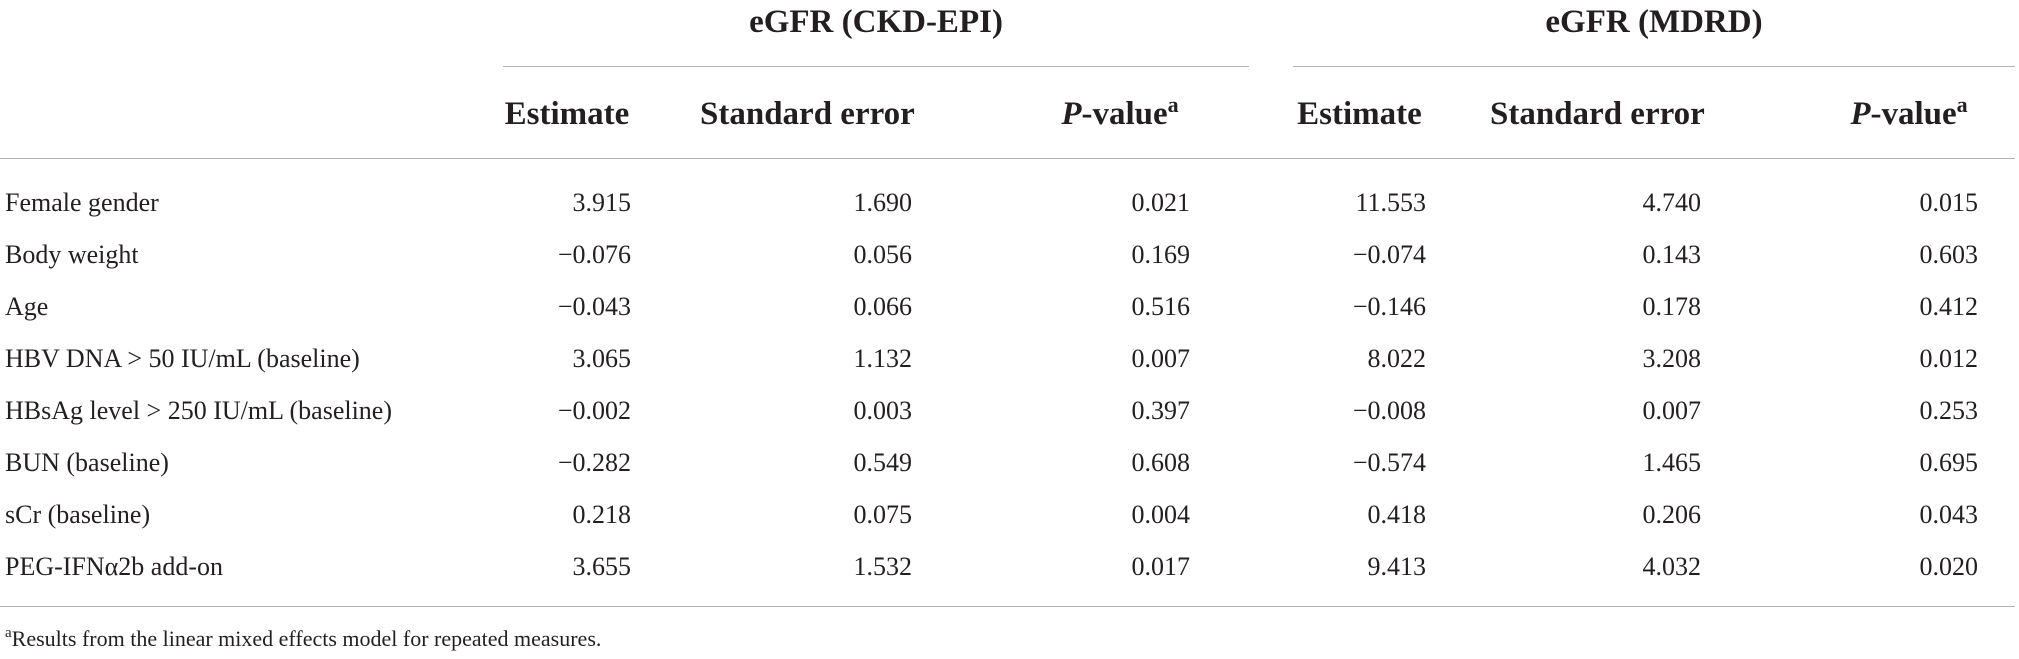 The width and height of the screenshot is (2019, 659). Describe the element at coordinates (1161, 566) in the screenshot. I see `cell-p-value-ckd-epi: 0.017` at that location.